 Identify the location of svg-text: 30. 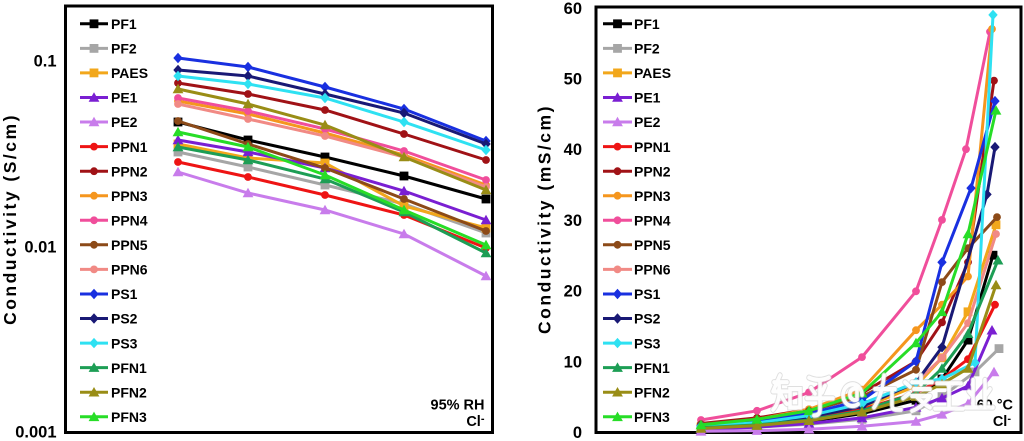
(573, 221).